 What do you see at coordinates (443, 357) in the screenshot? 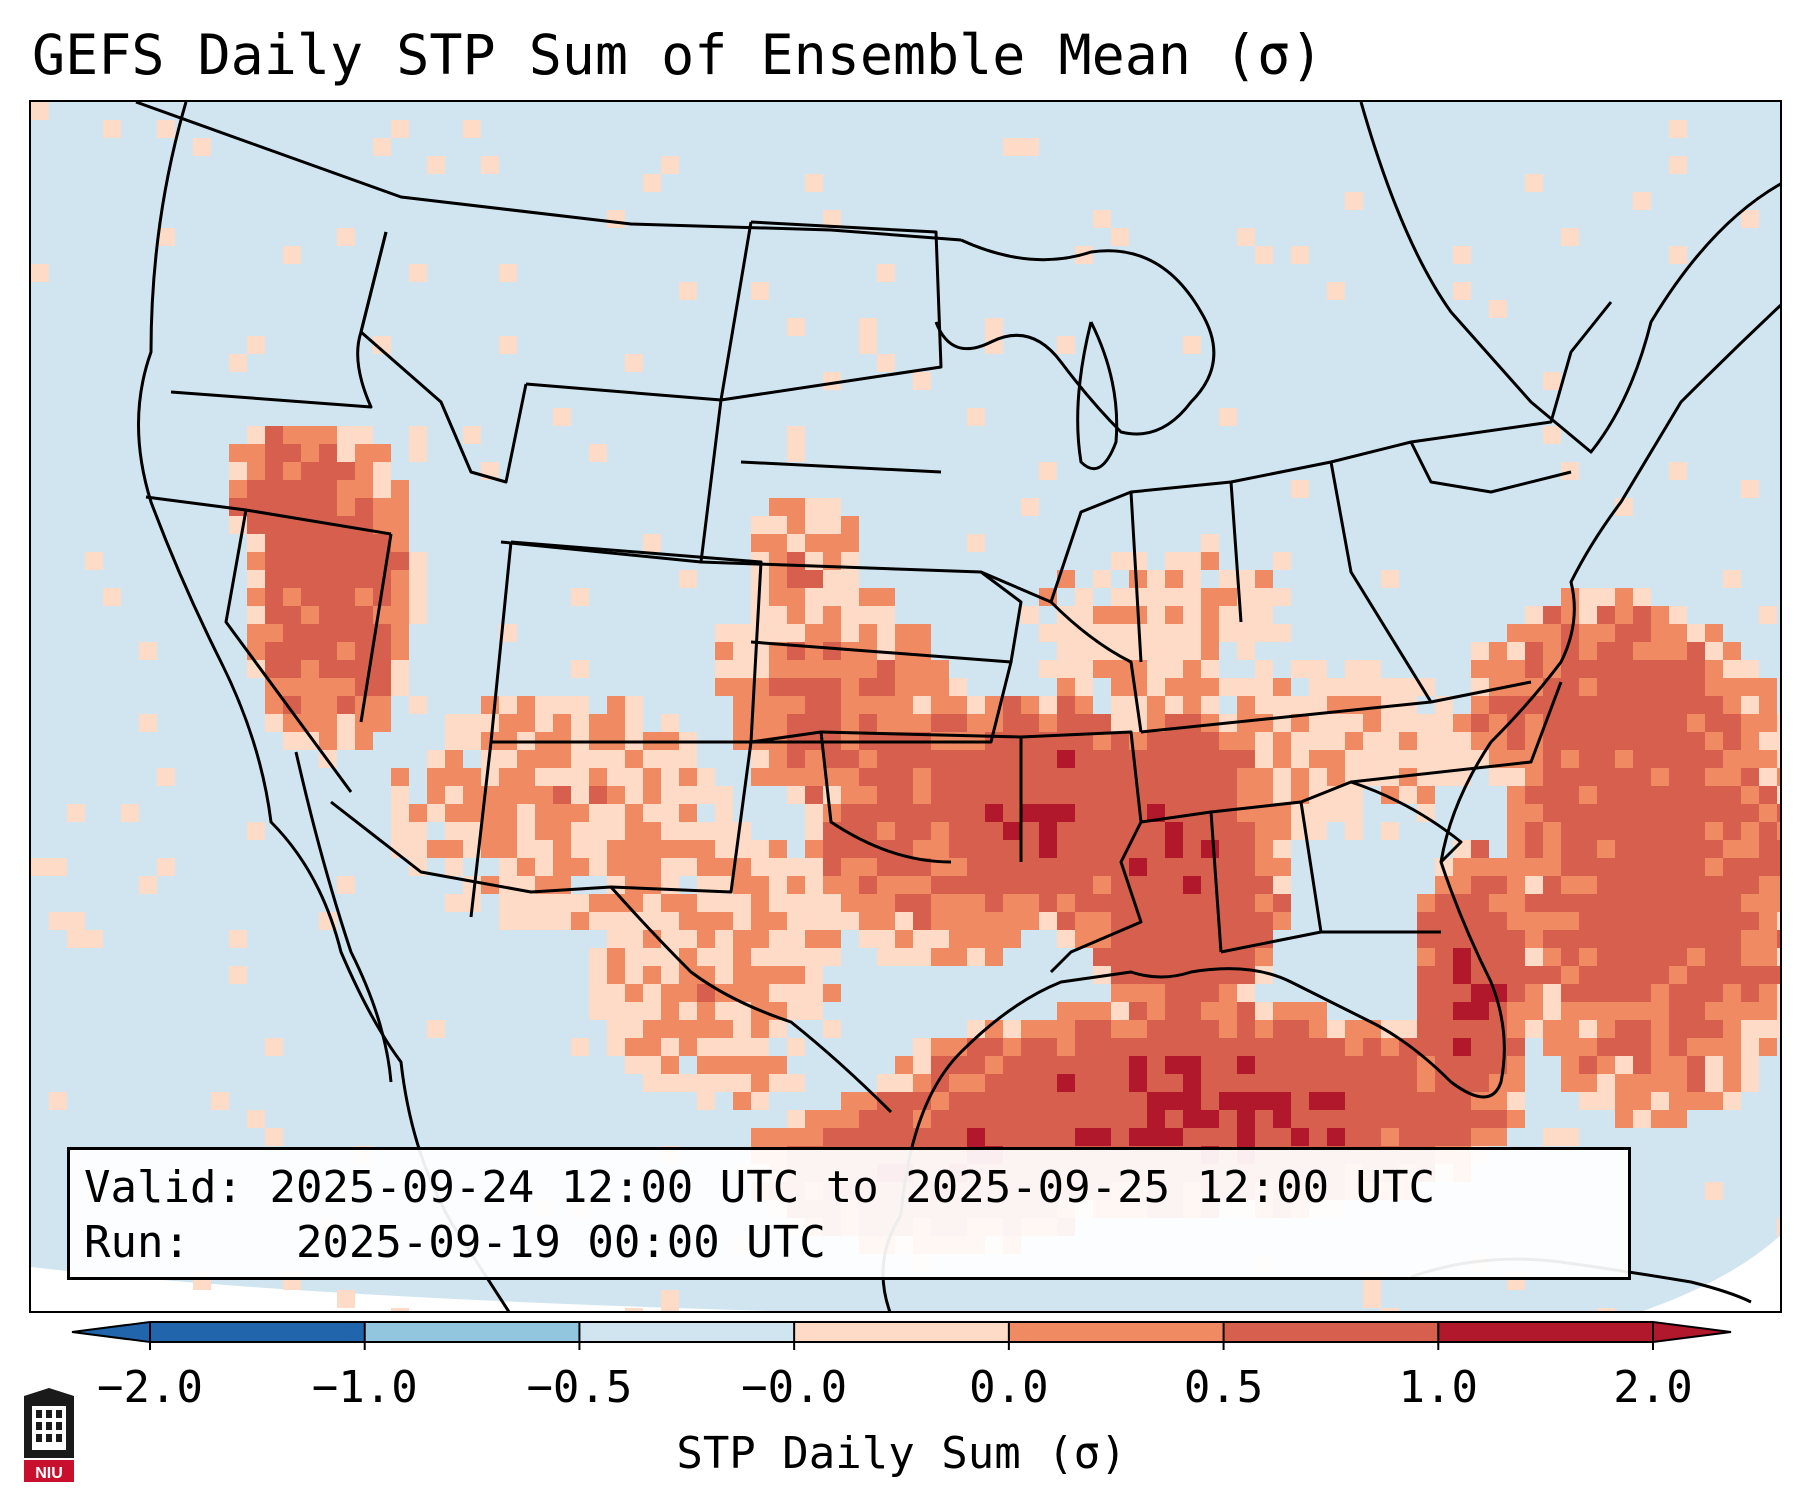
I see `id-mt-border` at bounding box center [443, 357].